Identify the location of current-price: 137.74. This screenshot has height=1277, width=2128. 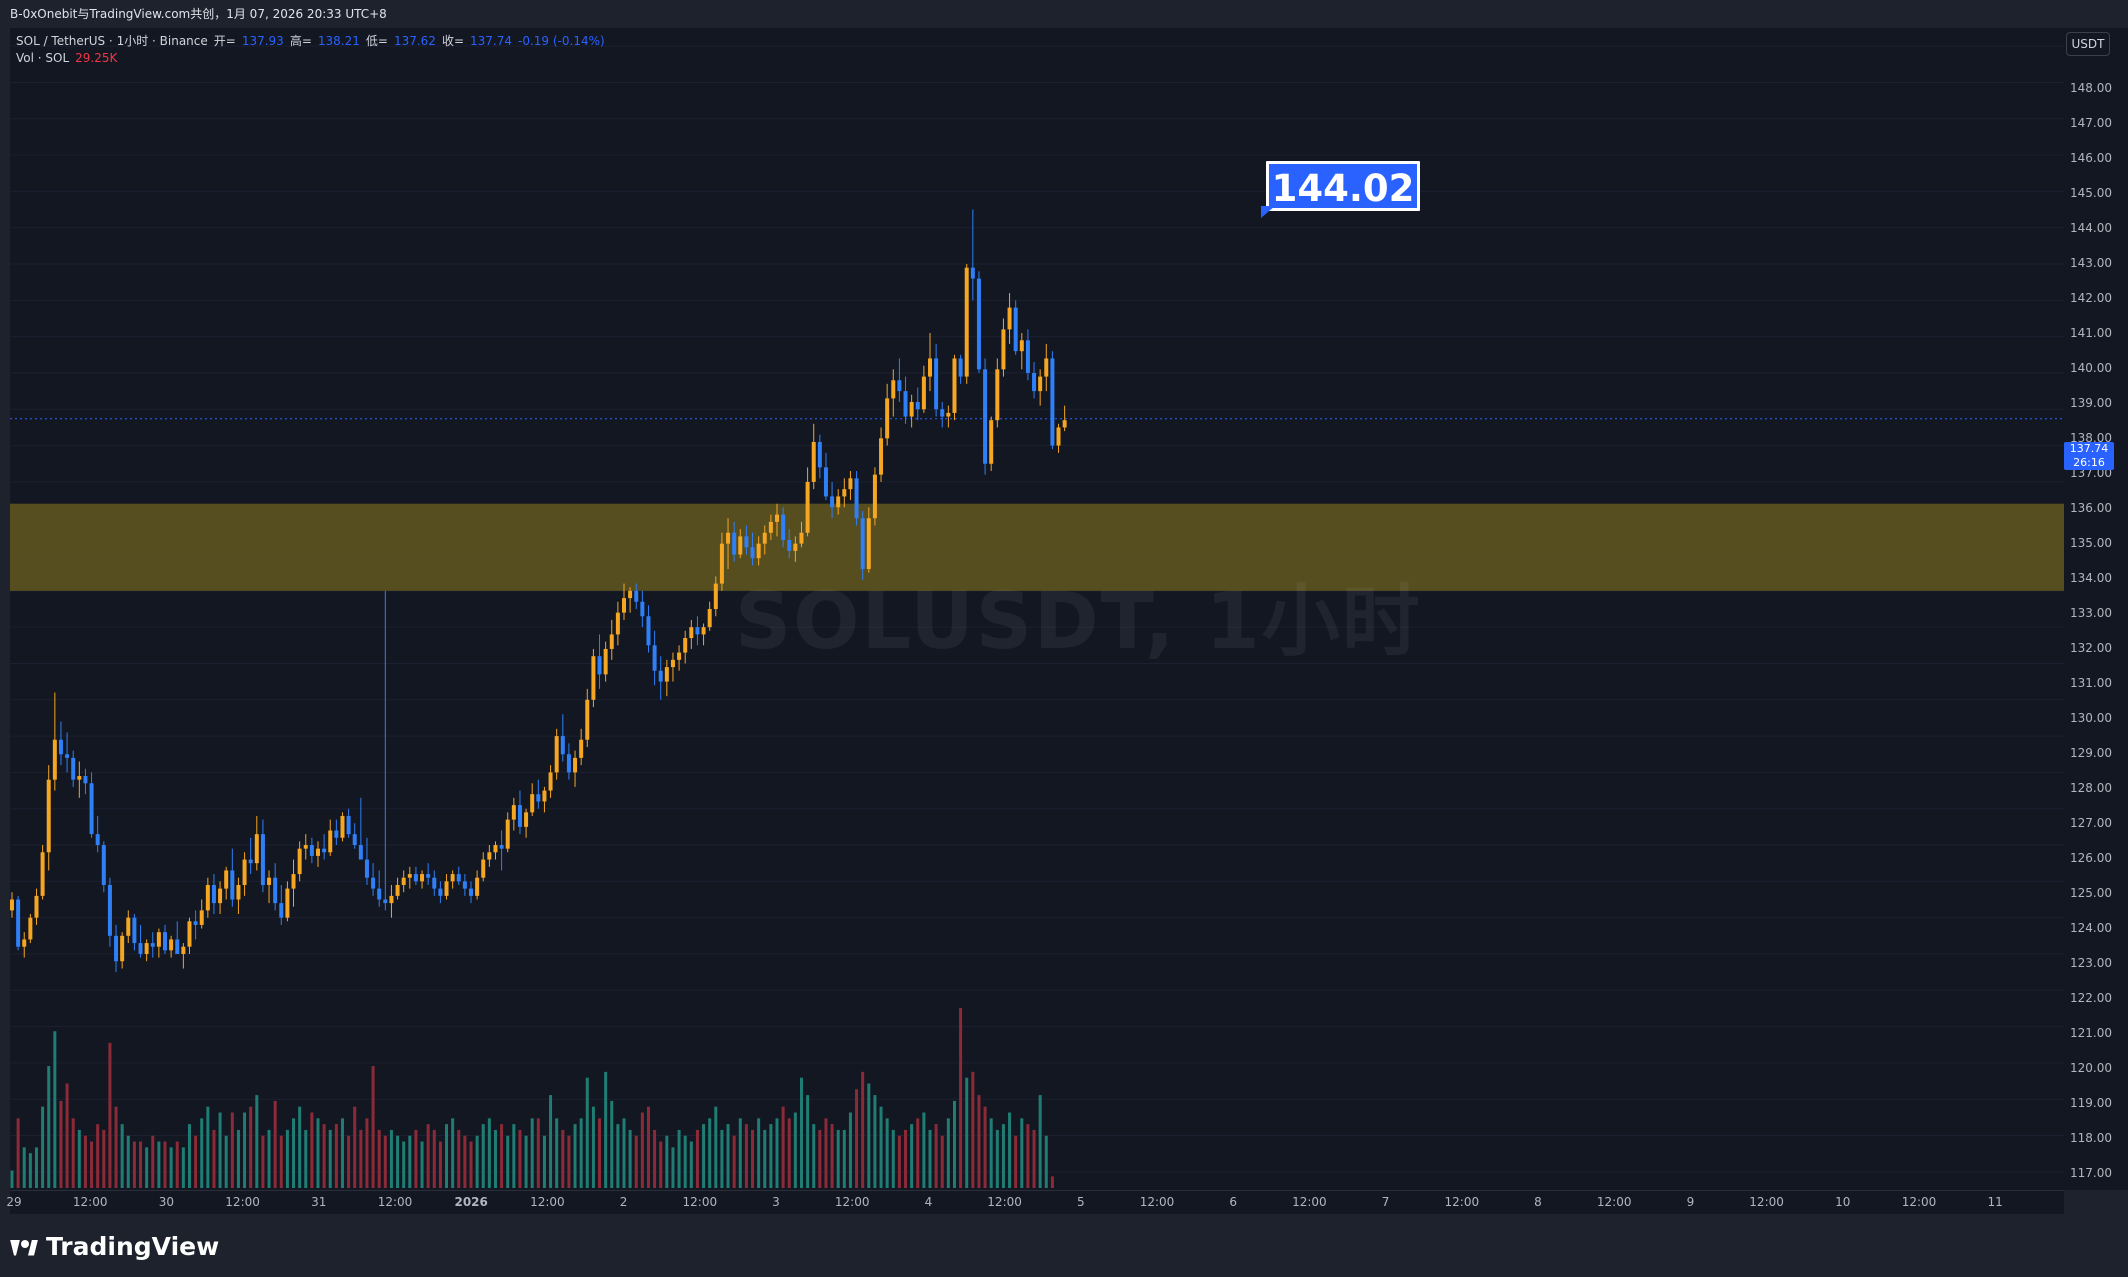
(2089, 448).